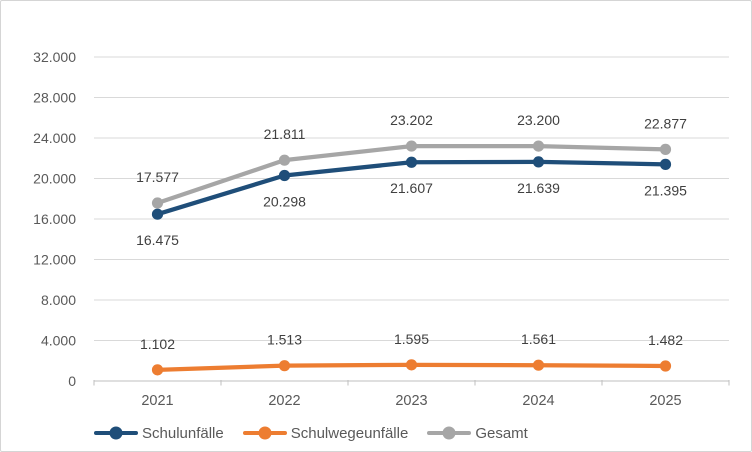  What do you see at coordinates (72, 381) in the screenshot?
I see `y-axis-tick-label: 0` at bounding box center [72, 381].